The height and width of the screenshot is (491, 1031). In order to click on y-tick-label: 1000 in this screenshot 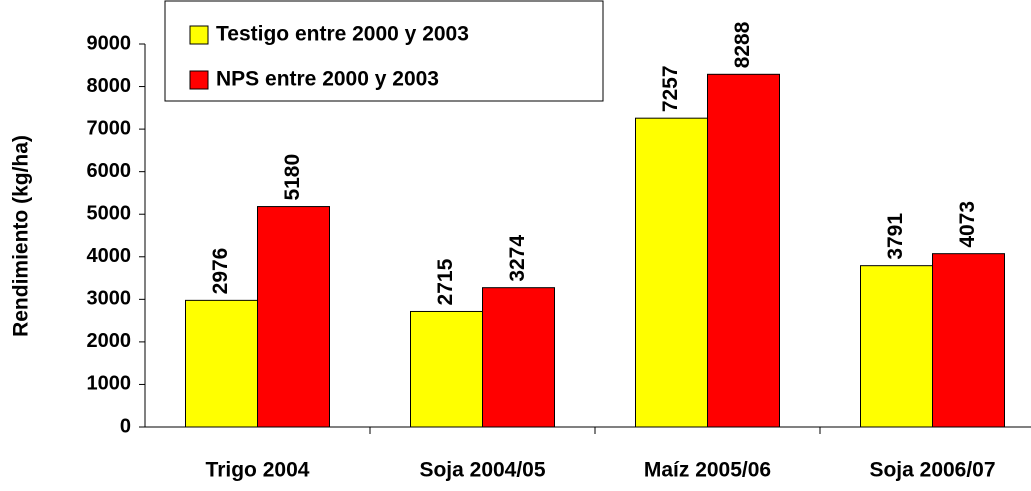, I will do `click(109, 384)`.